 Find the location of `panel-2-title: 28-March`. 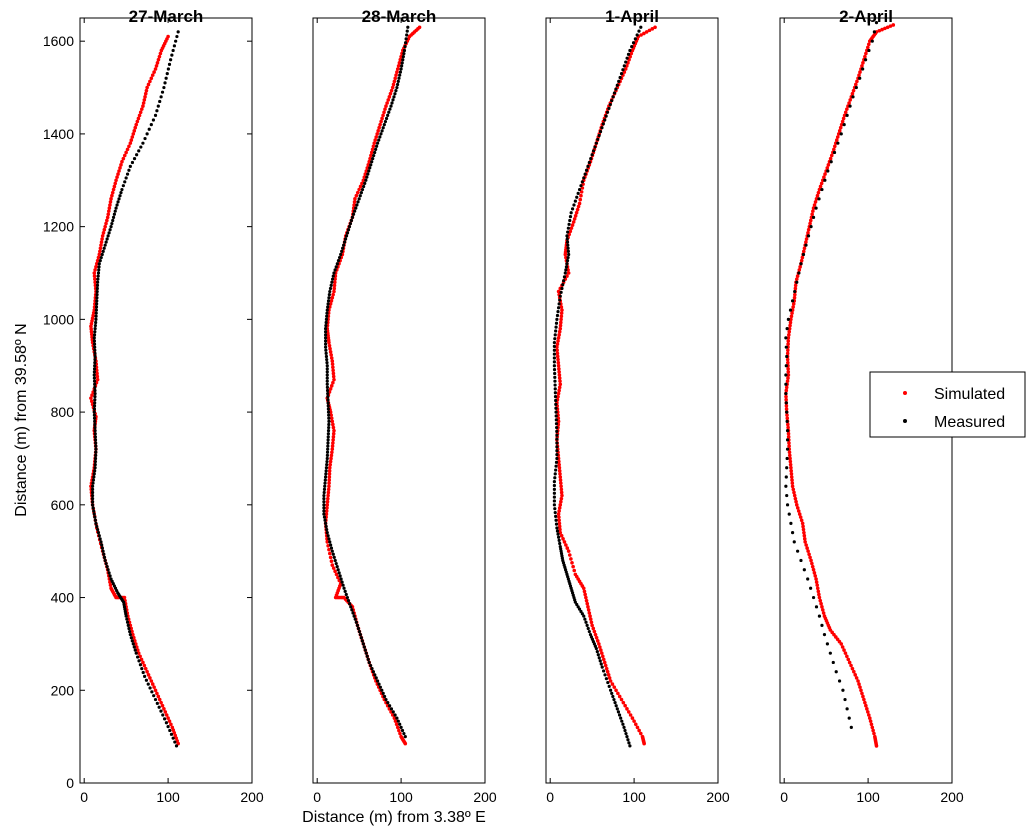

panel-2-title: 28-March is located at coordinates (399, 16).